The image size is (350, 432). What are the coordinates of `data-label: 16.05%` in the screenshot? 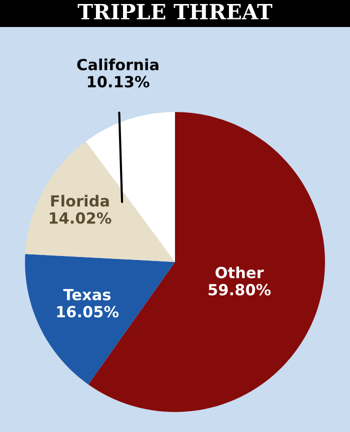 It's located at (88, 312).